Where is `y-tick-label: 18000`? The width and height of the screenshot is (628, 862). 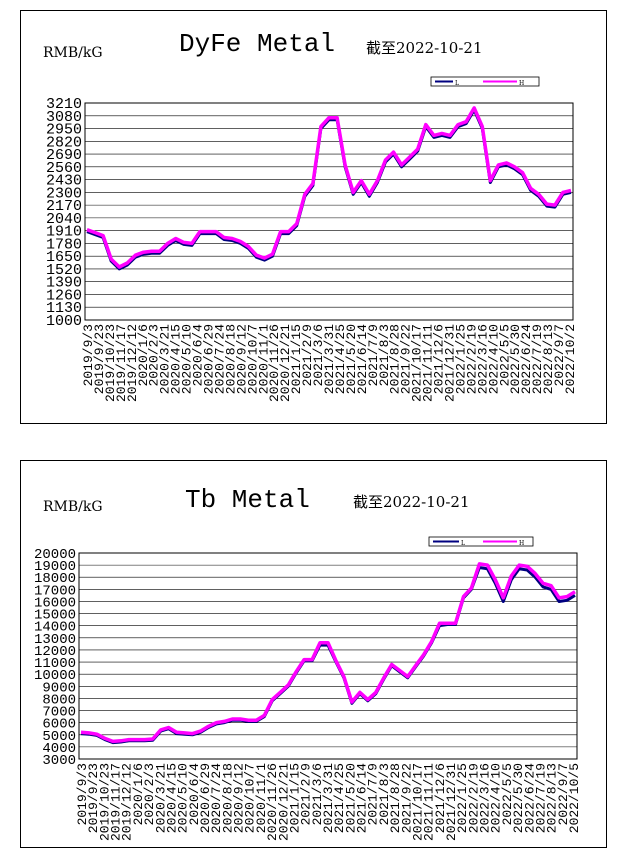
y-tick-label: 18000 is located at coordinates (55, 579).